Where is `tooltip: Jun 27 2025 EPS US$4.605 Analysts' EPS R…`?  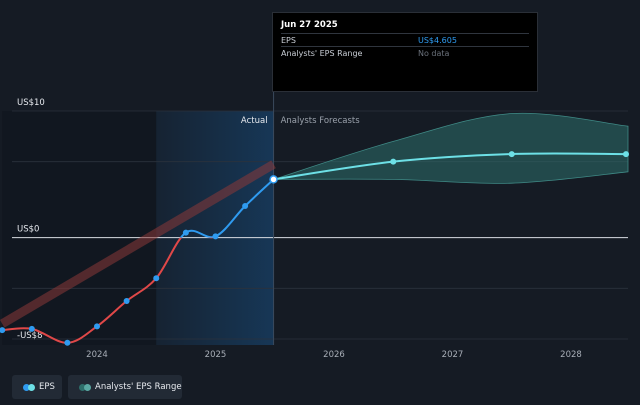
tooltip: Jun 27 2025 EPS US$4.605 Analysts' EPS R… is located at coordinates (405, 52).